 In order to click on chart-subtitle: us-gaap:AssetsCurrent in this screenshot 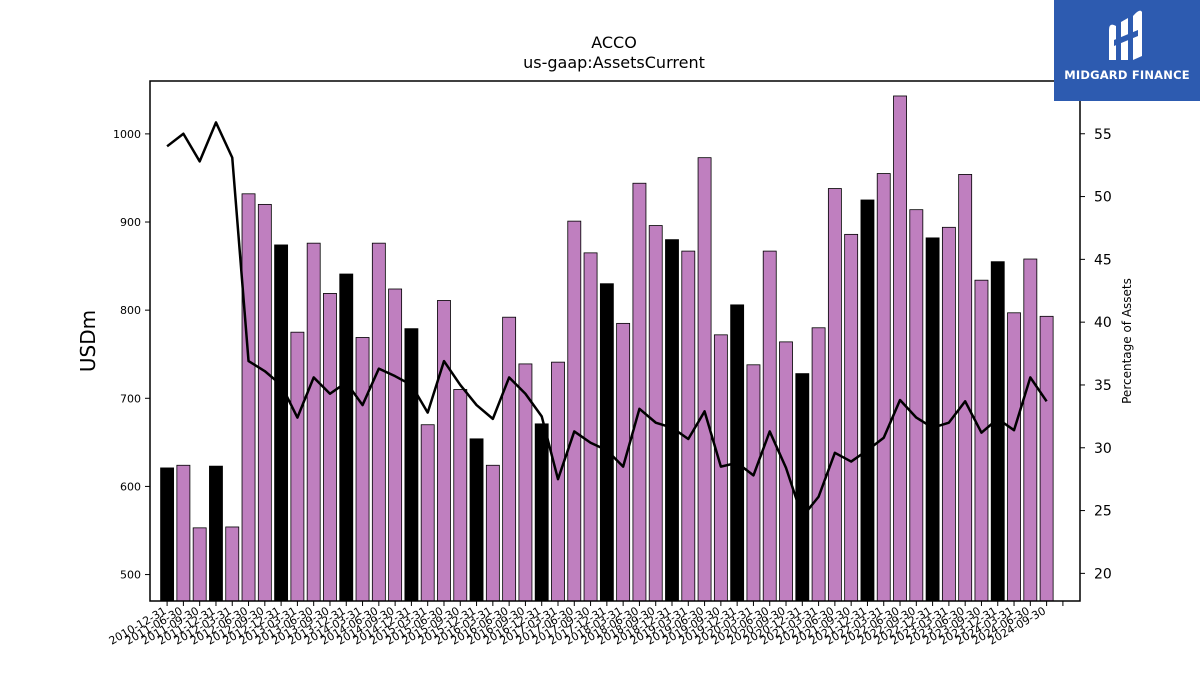, I will do `click(614, 62)`.